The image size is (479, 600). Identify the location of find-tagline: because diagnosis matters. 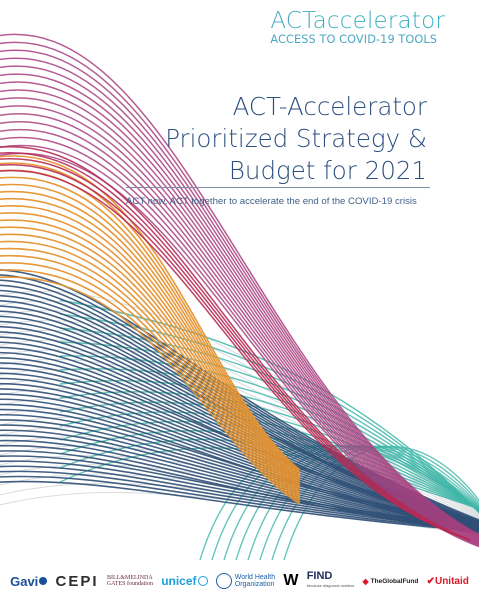
(330, 585).